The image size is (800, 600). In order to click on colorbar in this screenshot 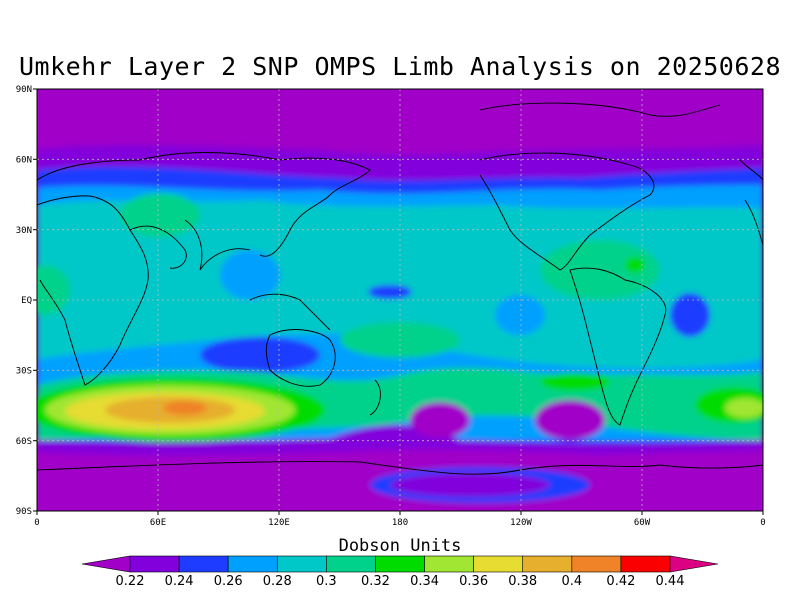, I will do `click(400, 564)`.